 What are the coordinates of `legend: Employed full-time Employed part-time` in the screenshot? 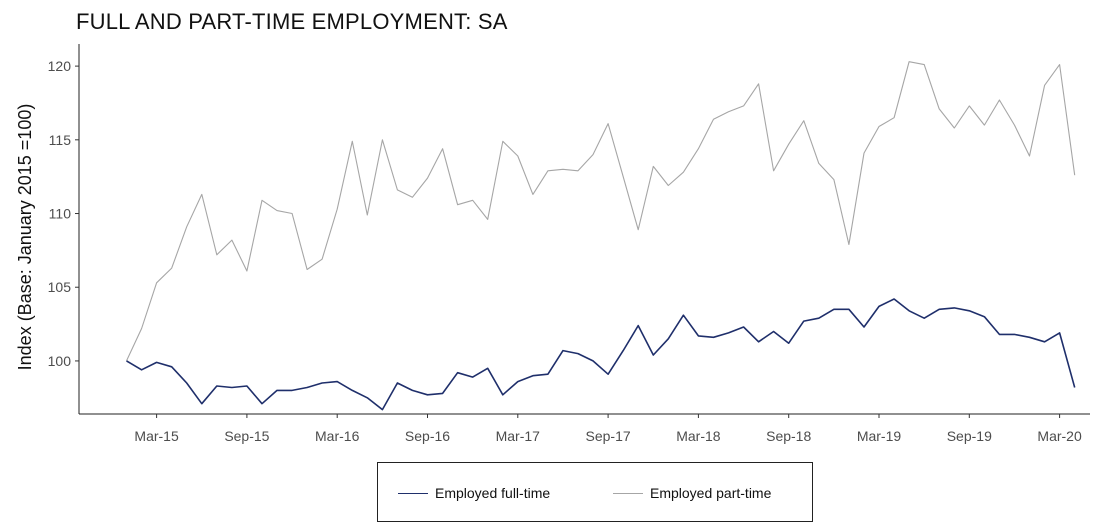 It's located at (595, 492).